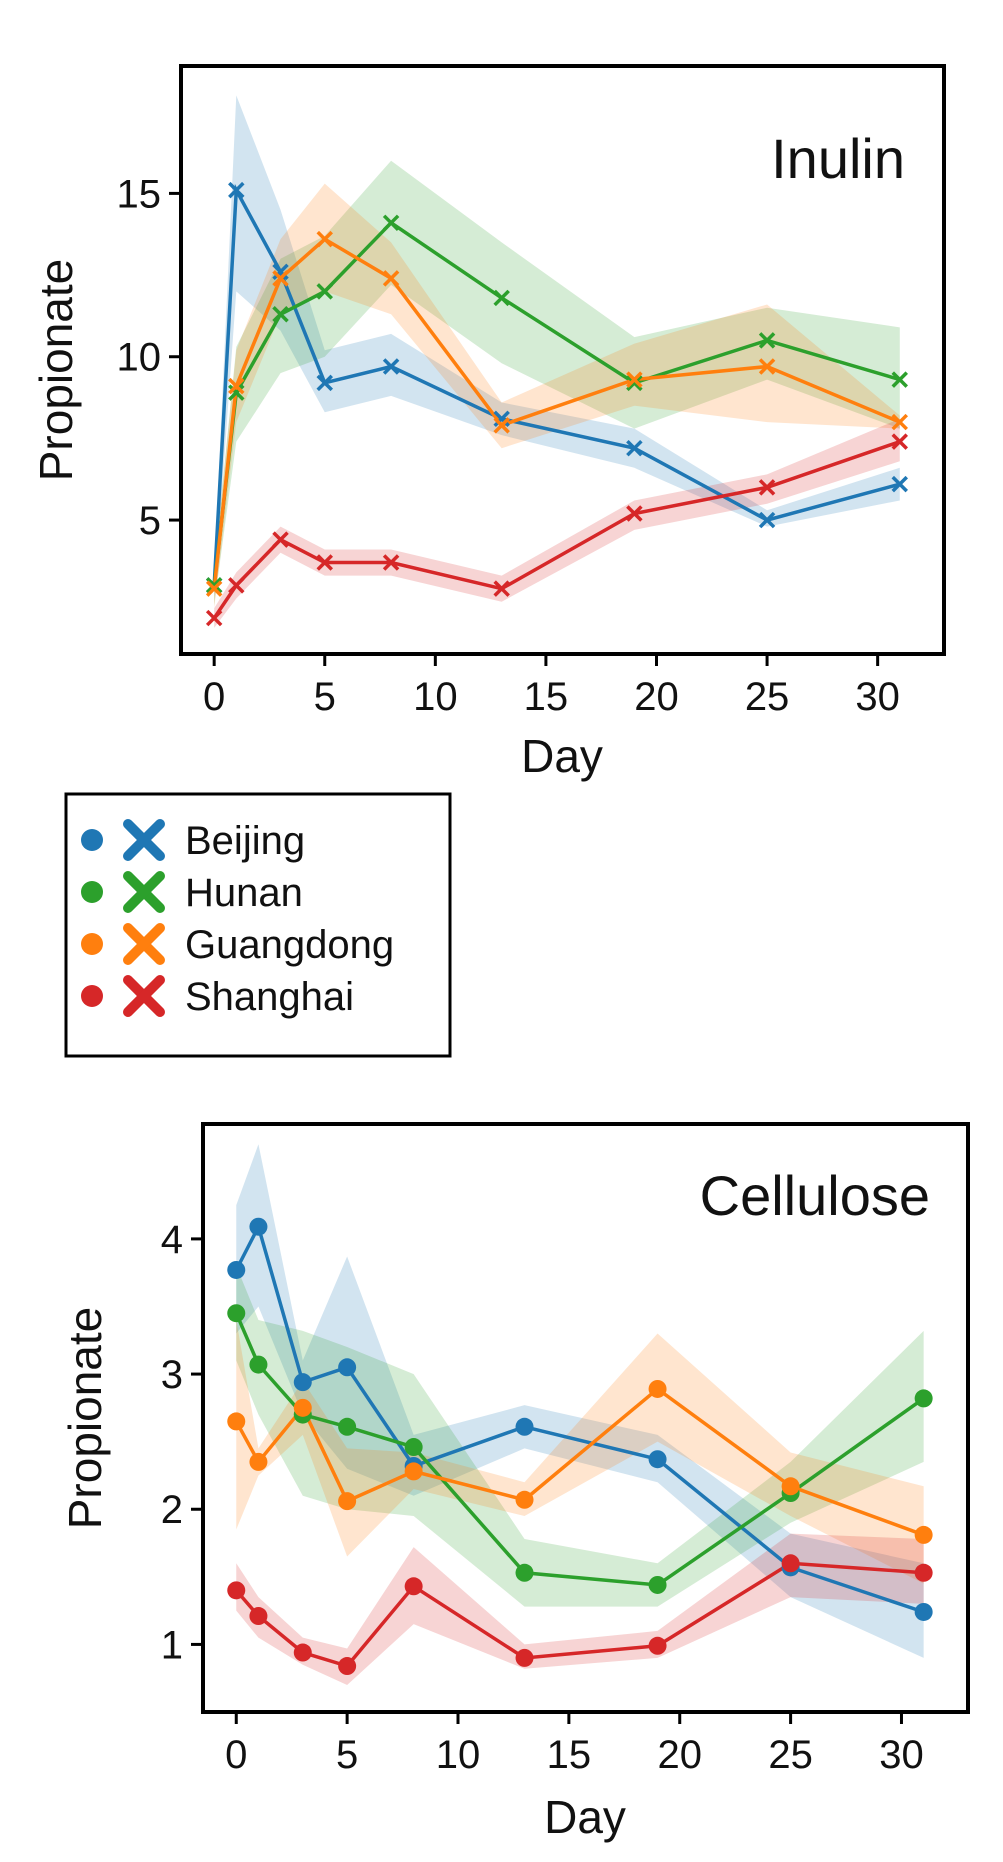 Image resolution: width=1003 pixels, height=1862 pixels. What do you see at coordinates (92, 996) in the screenshot?
I see `legend-shanghai-circle-marker` at bounding box center [92, 996].